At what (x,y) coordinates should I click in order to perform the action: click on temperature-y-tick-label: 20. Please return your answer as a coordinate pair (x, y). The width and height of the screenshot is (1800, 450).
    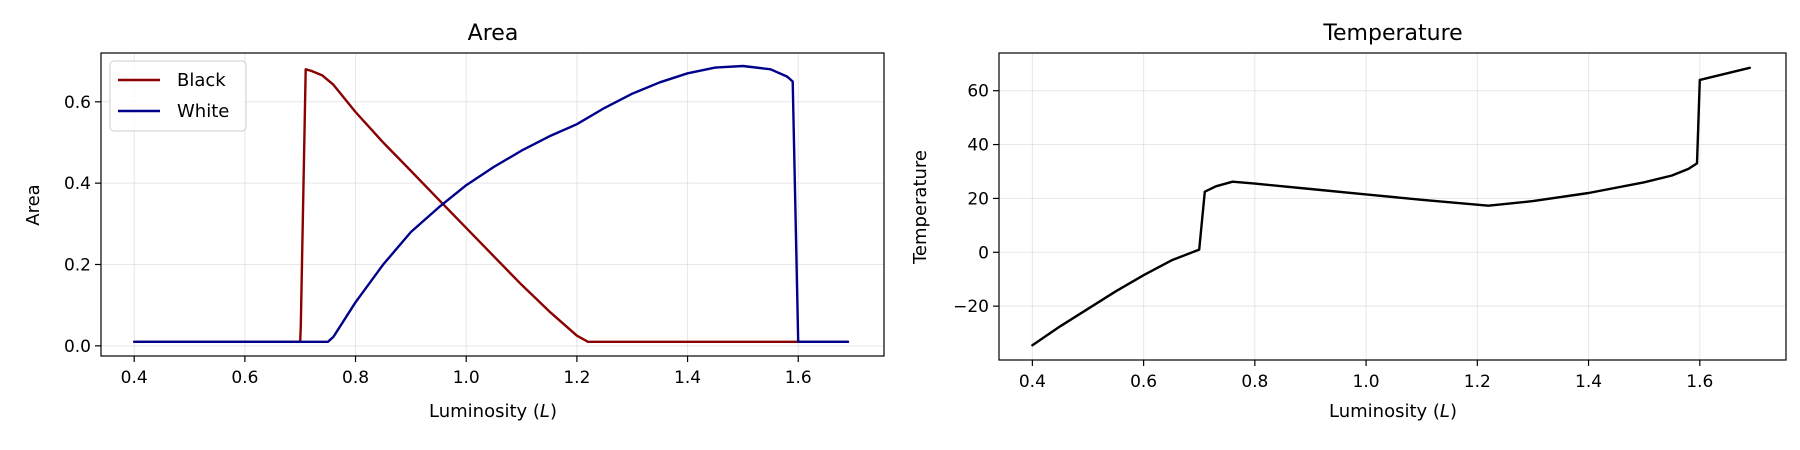
    Looking at the image, I should click on (978, 199).